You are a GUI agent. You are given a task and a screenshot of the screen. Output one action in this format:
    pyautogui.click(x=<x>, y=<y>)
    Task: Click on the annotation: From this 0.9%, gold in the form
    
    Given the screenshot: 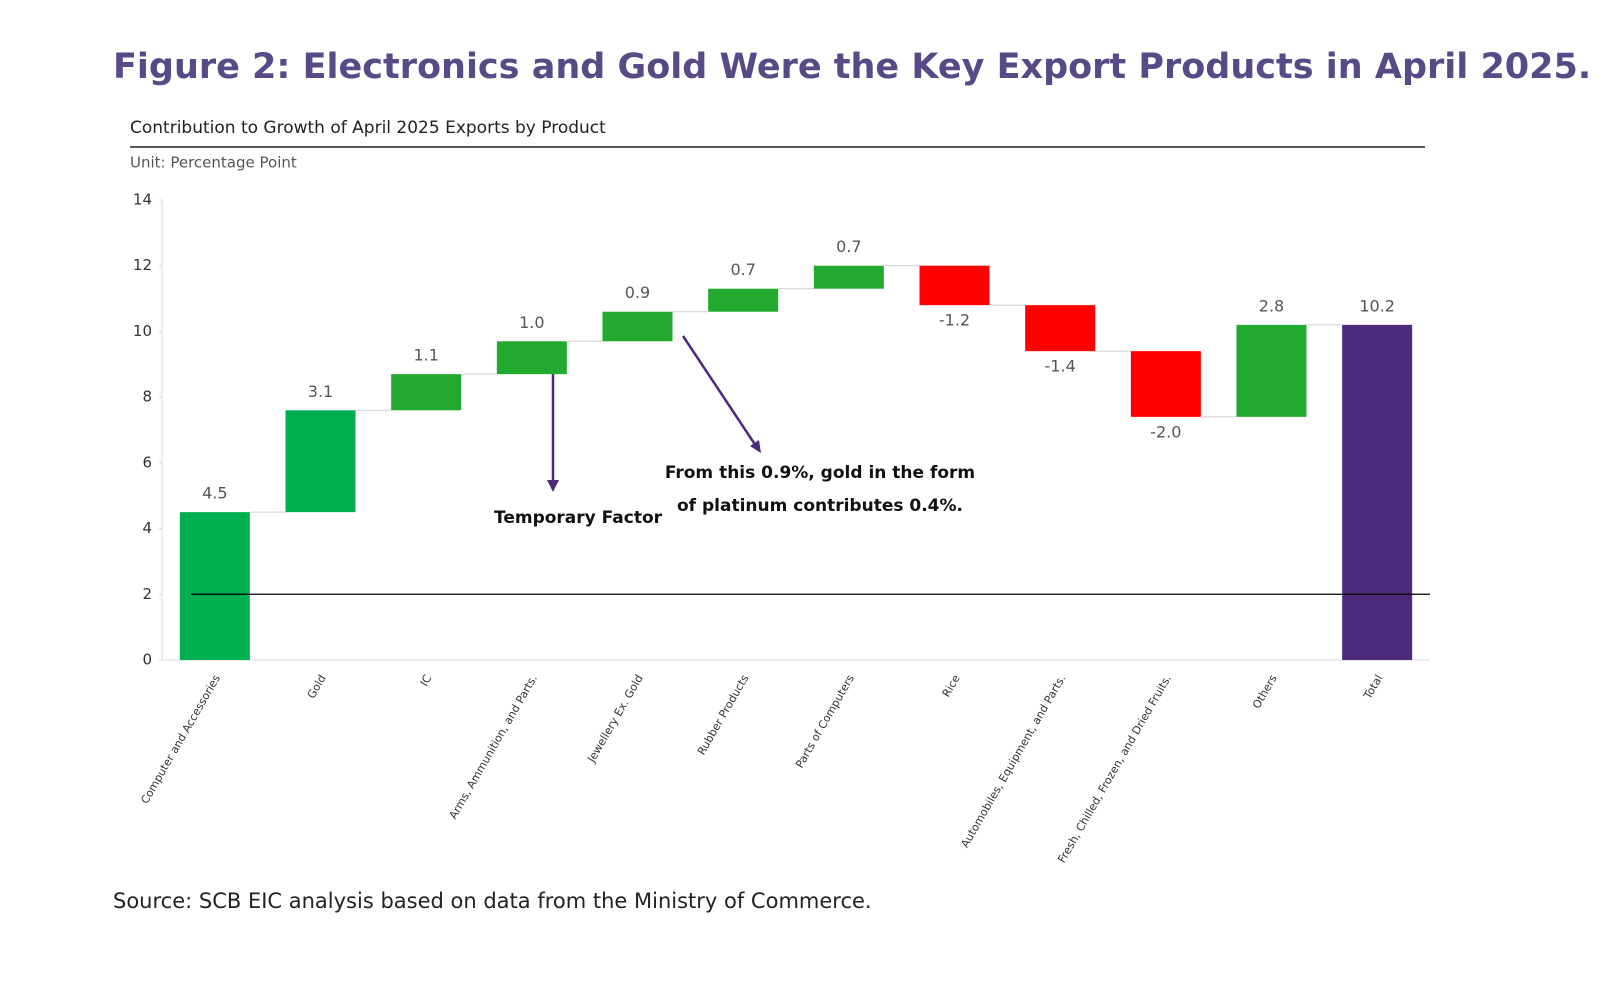 What is the action you would take?
    pyautogui.click(x=820, y=473)
    